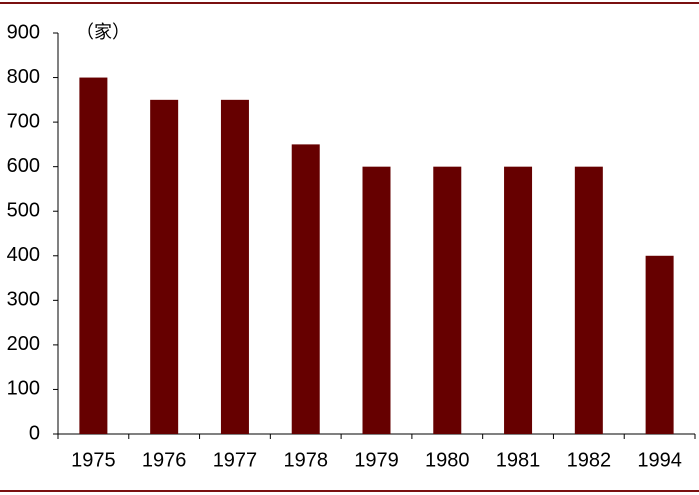 The image size is (699, 495). Describe the element at coordinates (447, 460) in the screenshot. I see `x-tick-label: 1980` at that location.